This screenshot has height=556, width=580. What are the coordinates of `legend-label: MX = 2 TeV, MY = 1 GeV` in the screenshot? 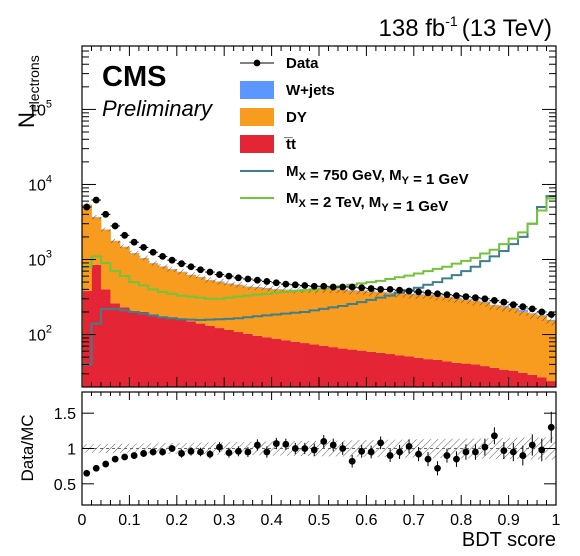 It's located at (367, 202).